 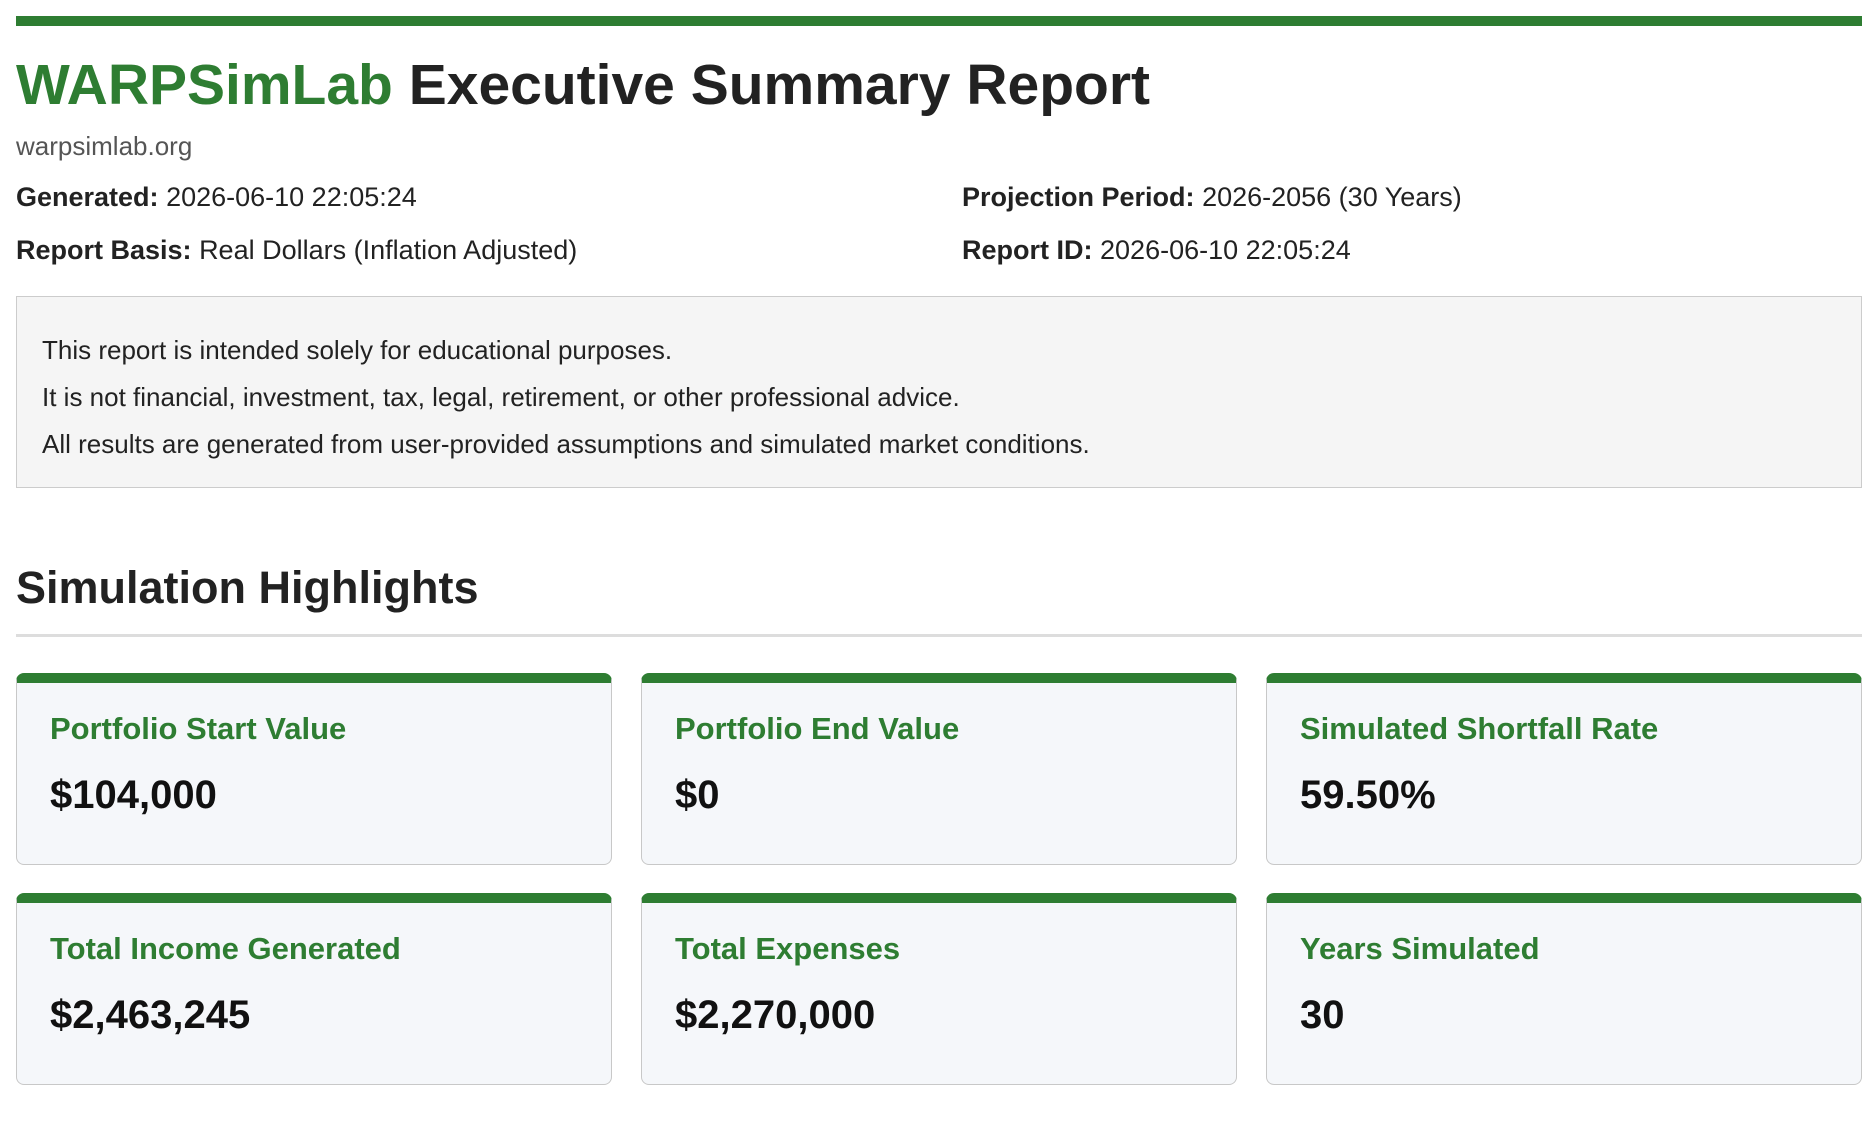 I want to click on card-value: $2,463,245, so click(x=150, y=1014).